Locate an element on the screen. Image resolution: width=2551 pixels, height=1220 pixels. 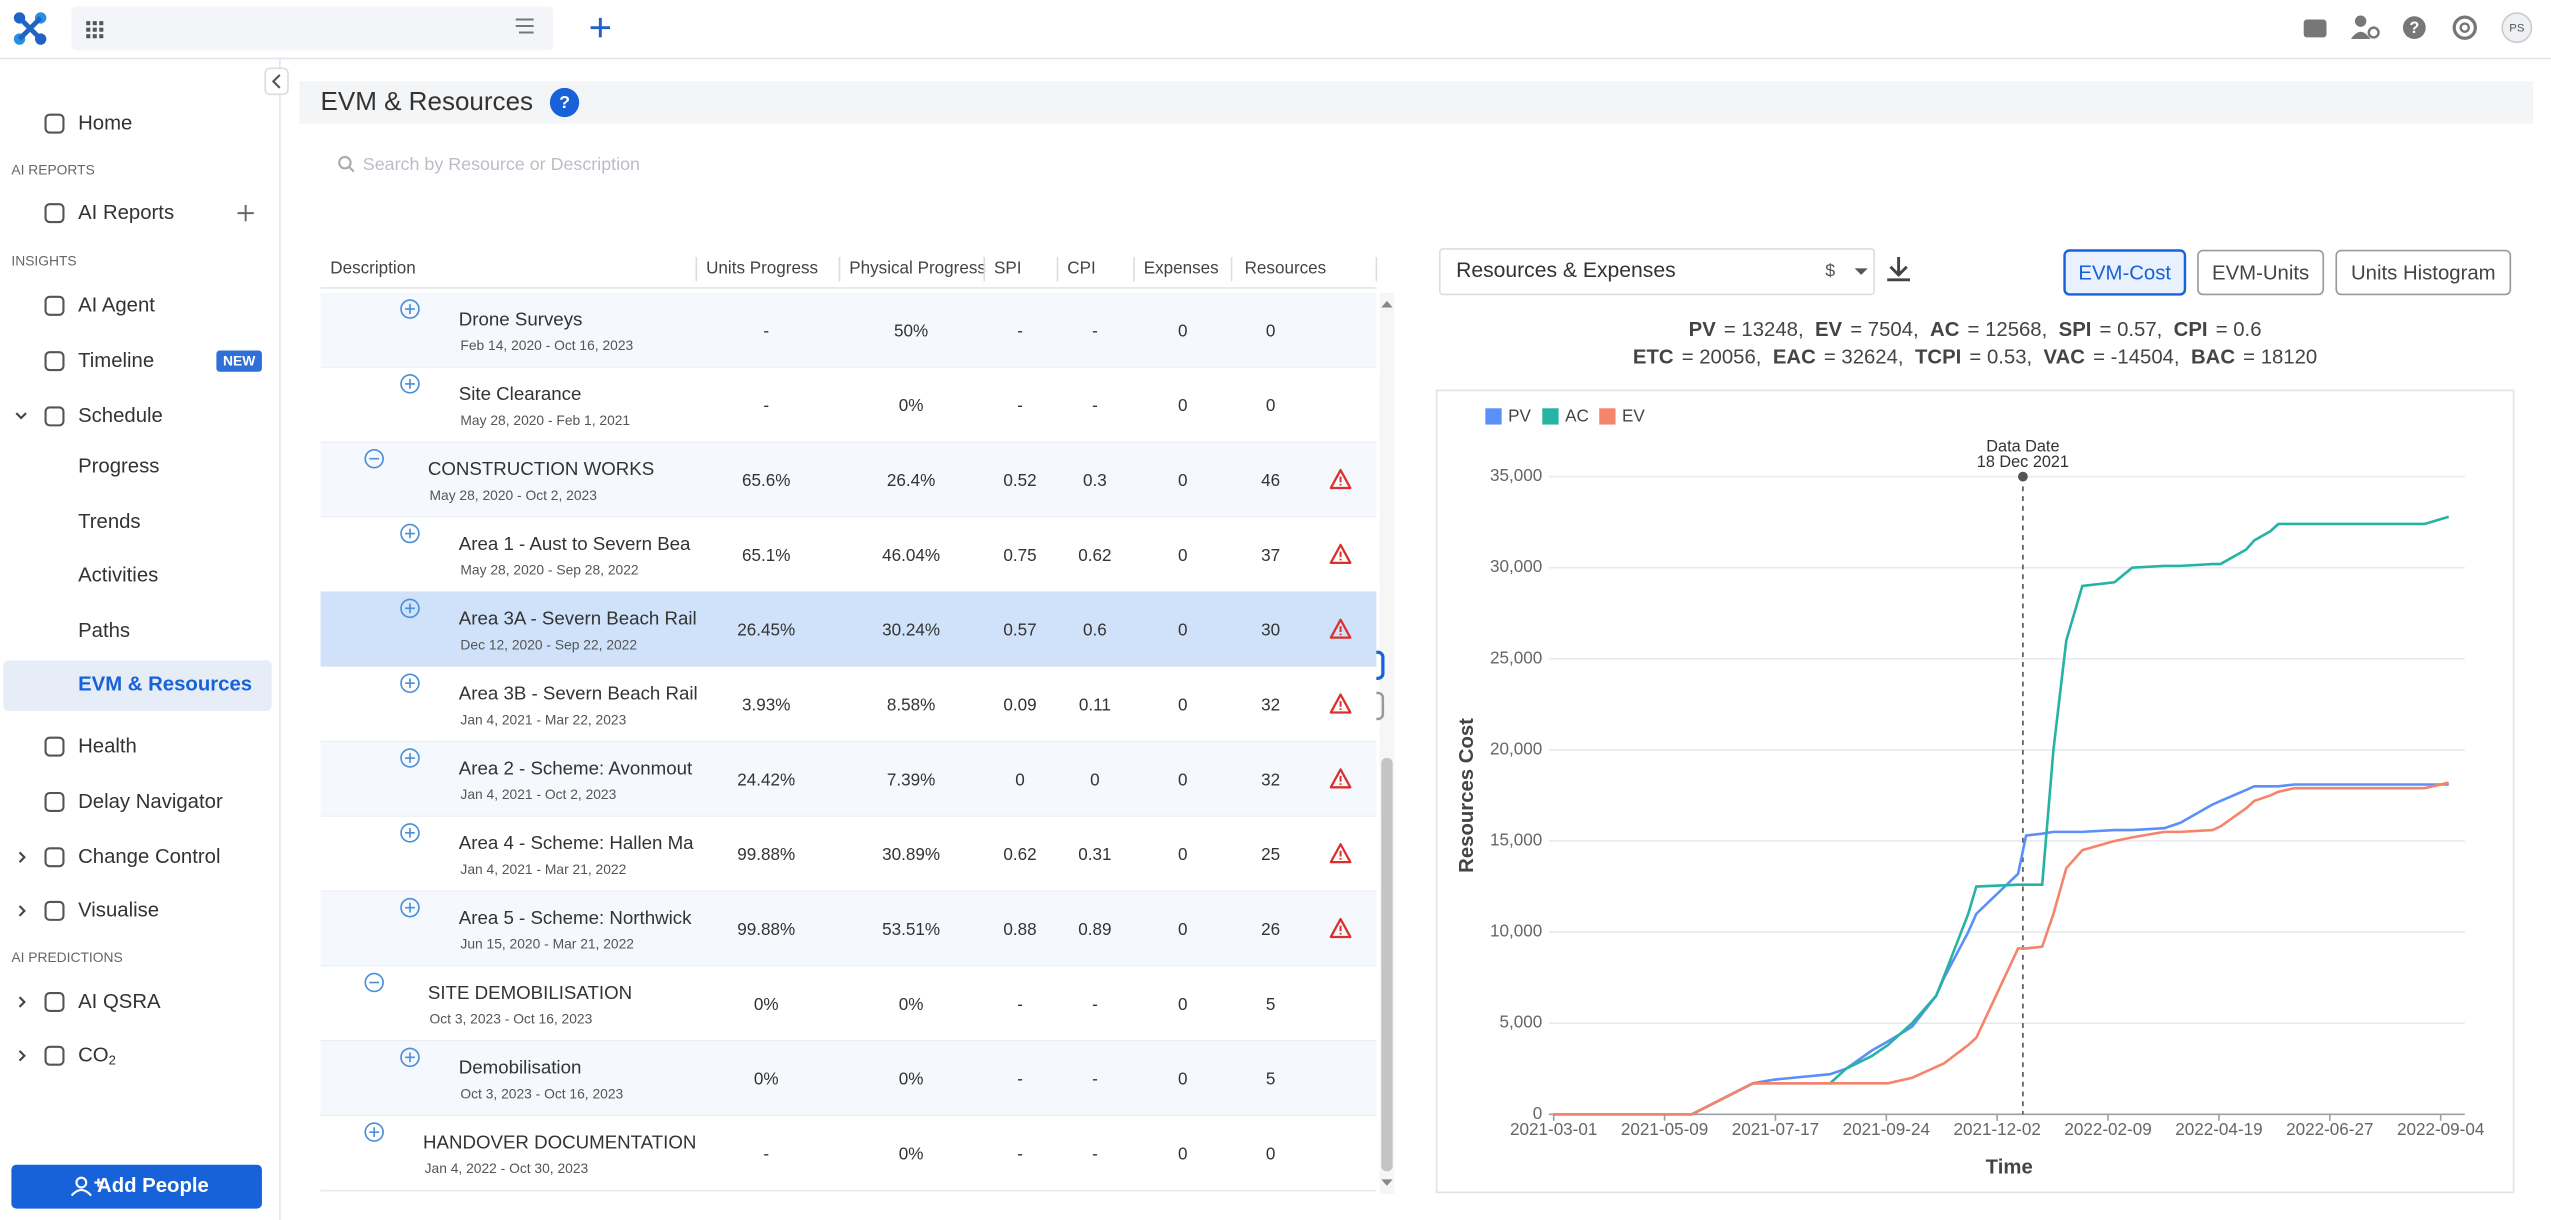
briefcase-icon is located at coordinates (2315, 28).